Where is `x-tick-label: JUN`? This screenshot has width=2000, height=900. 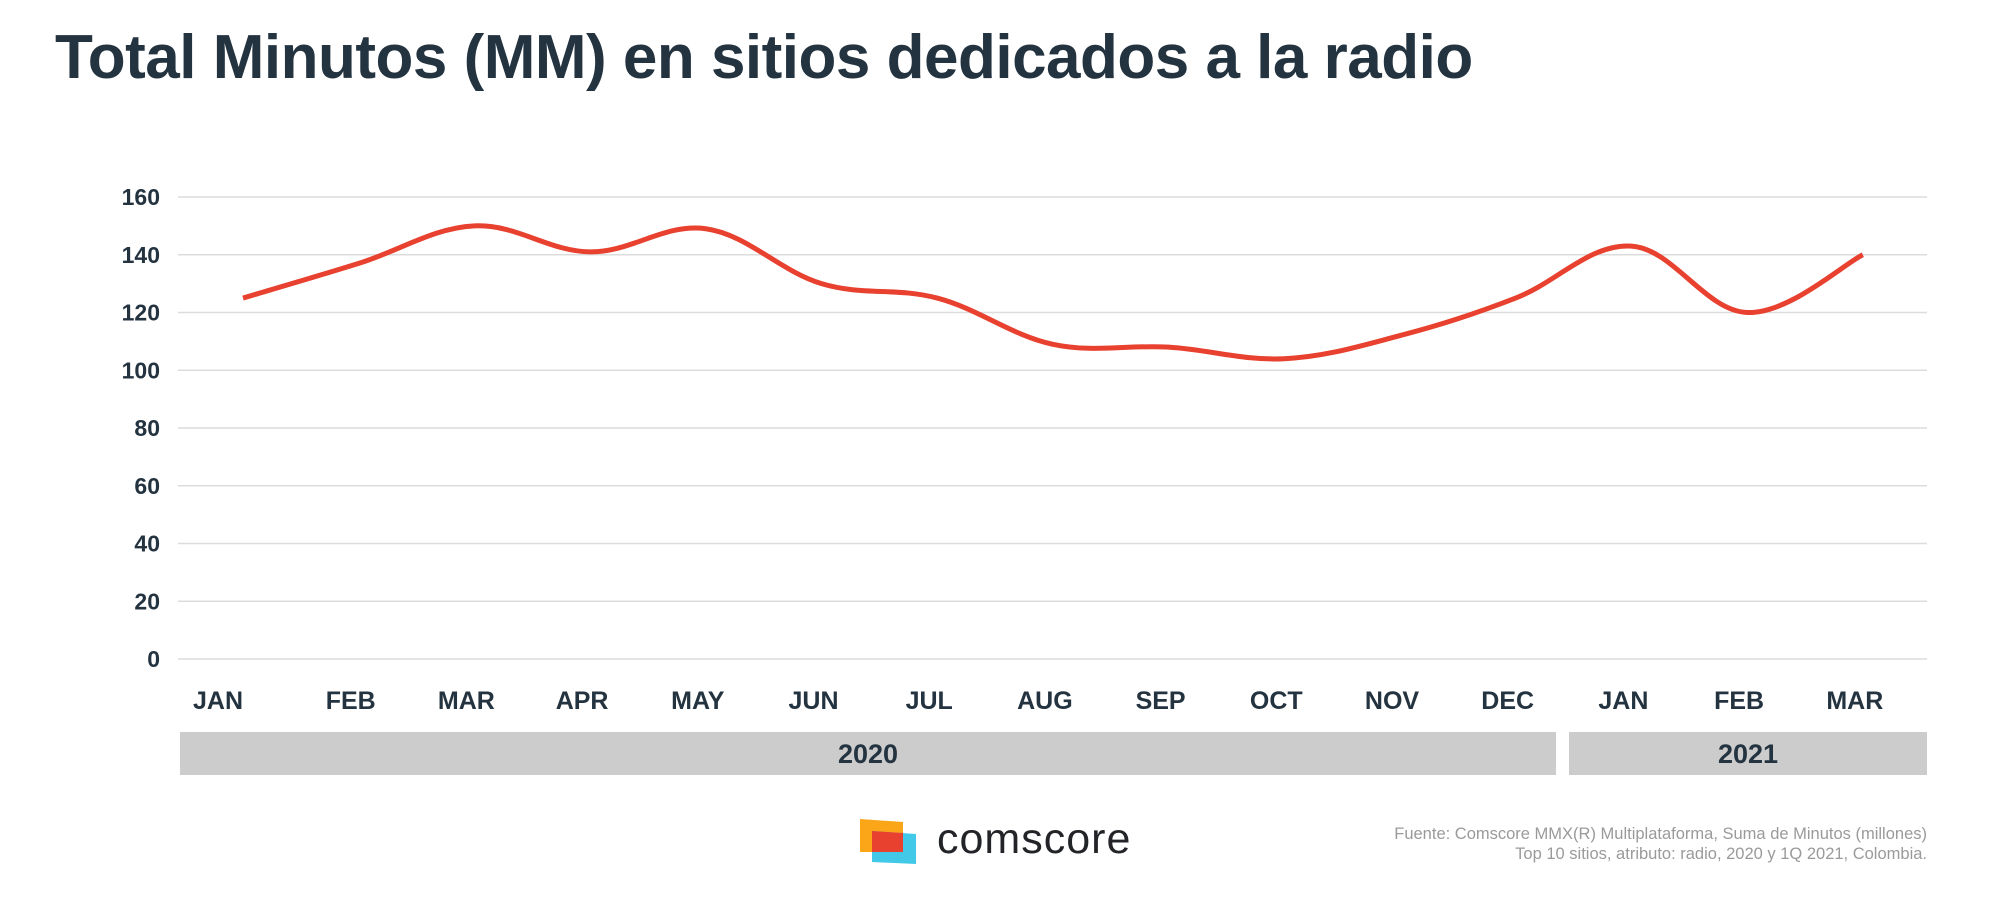
x-tick-label: JUN is located at coordinates (813, 701).